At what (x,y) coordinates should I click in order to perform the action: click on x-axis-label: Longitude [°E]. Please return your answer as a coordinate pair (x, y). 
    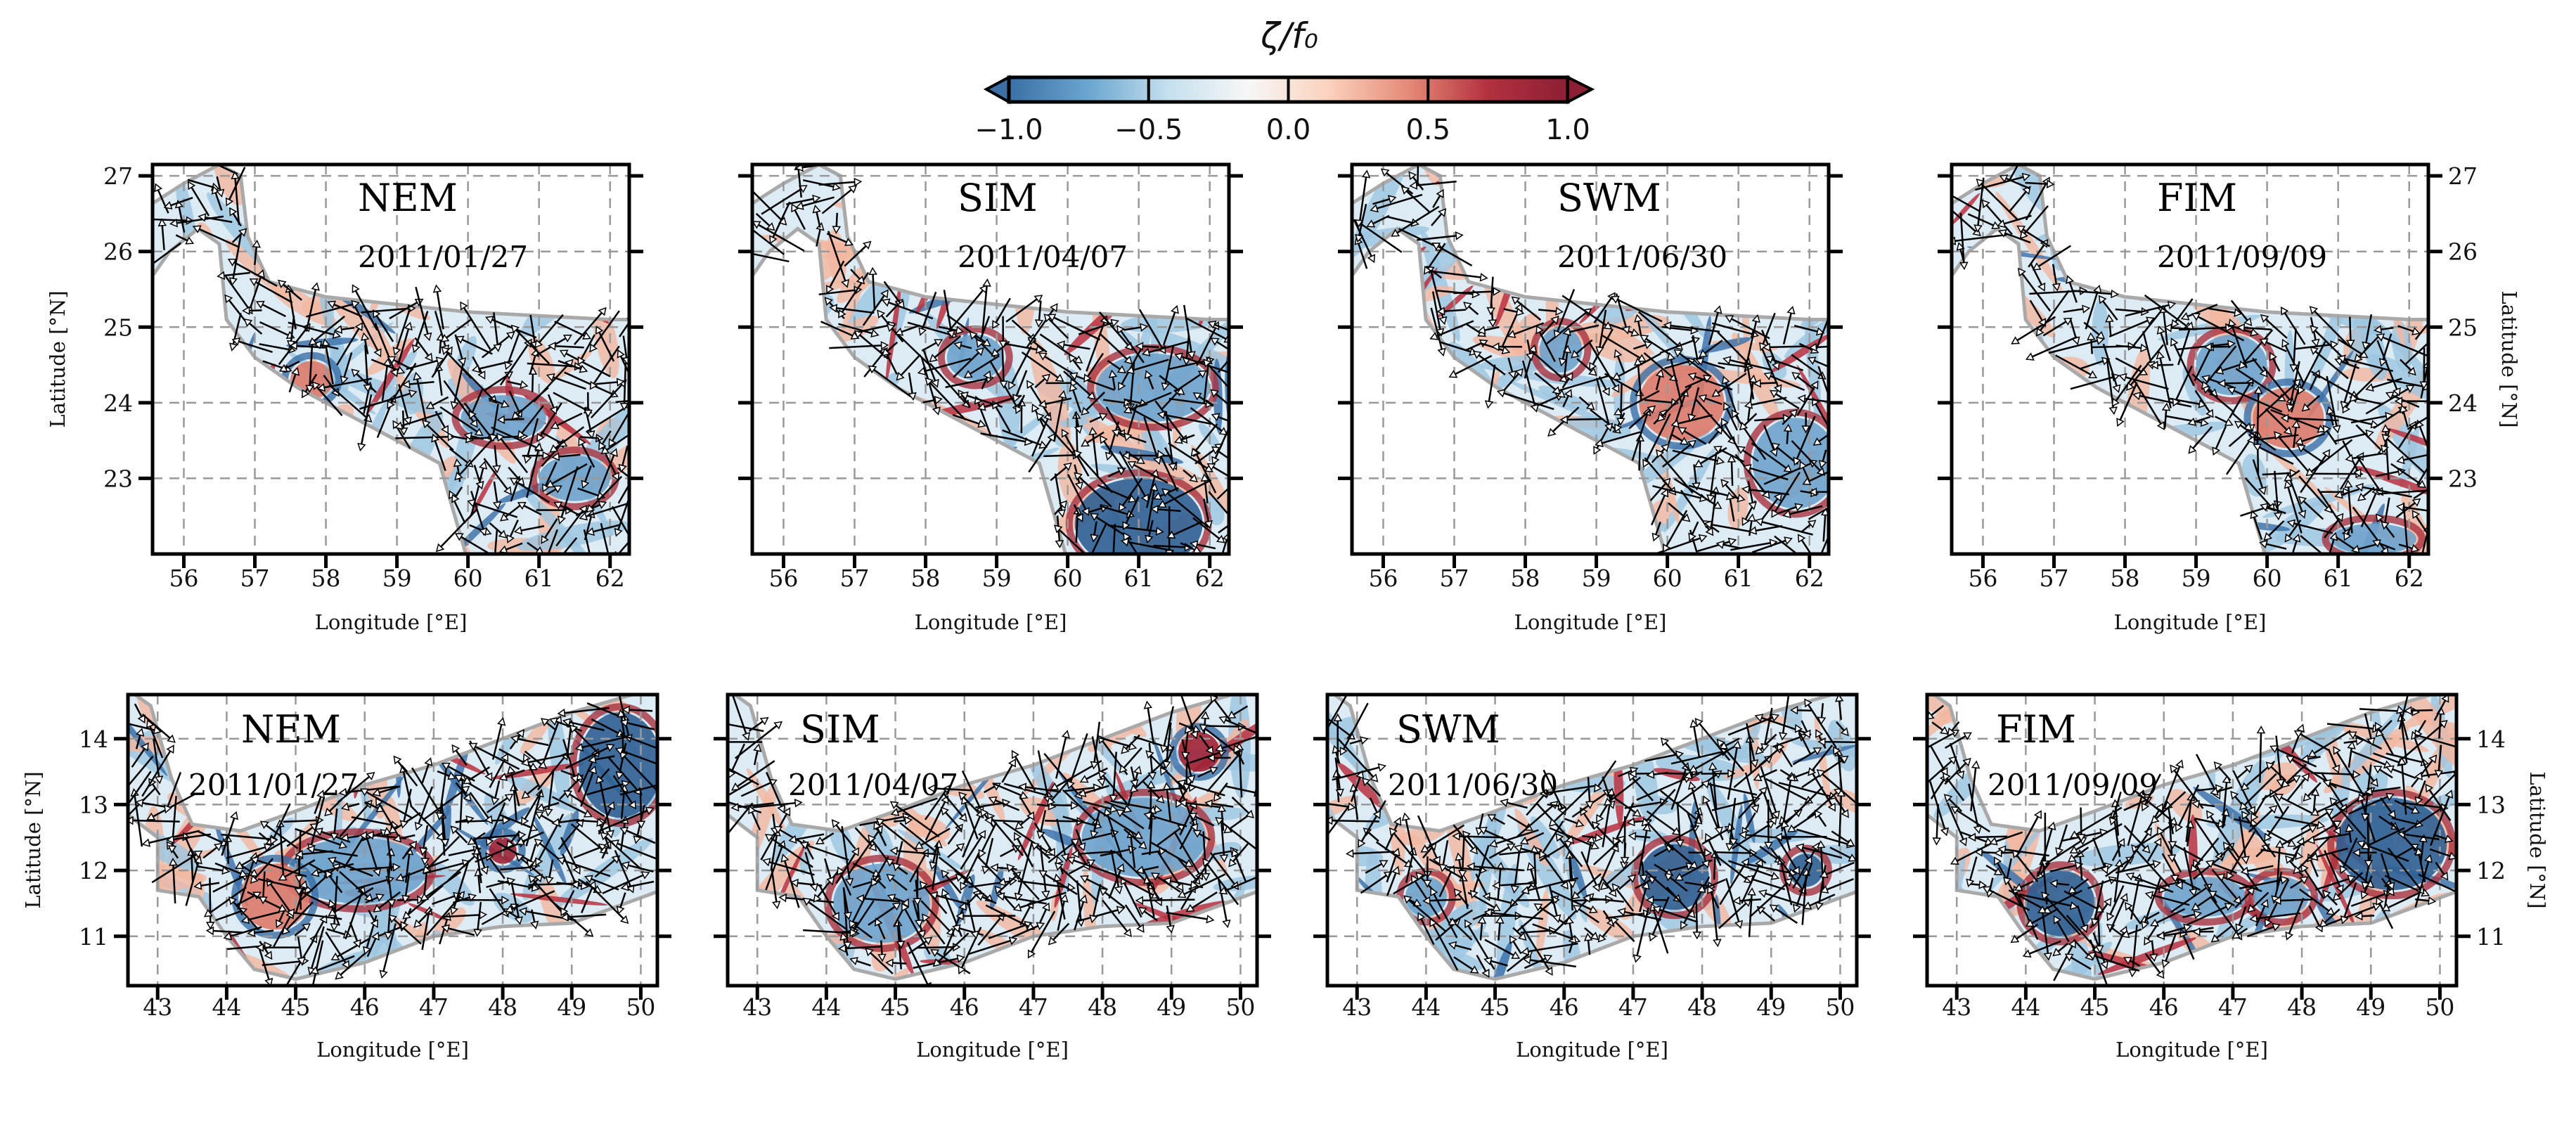
    Looking at the image, I should click on (391, 622).